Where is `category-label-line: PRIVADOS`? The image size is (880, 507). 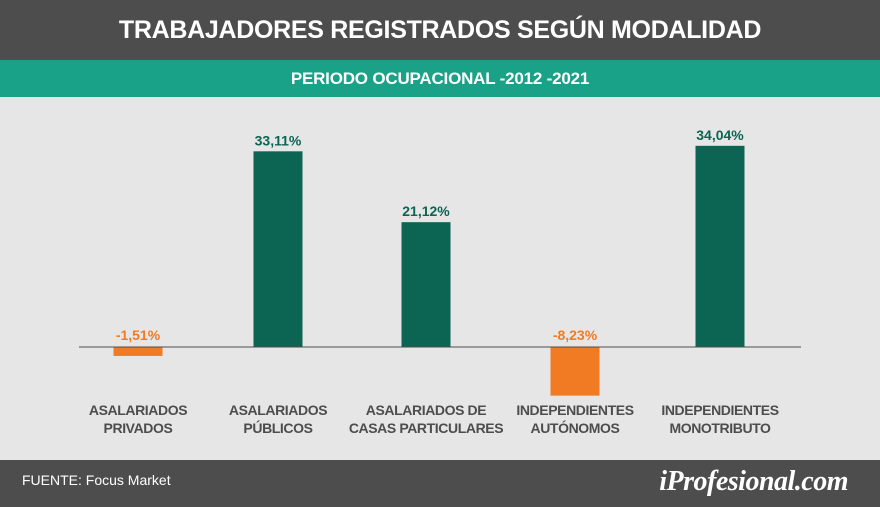
category-label-line: PRIVADOS is located at coordinates (138, 428).